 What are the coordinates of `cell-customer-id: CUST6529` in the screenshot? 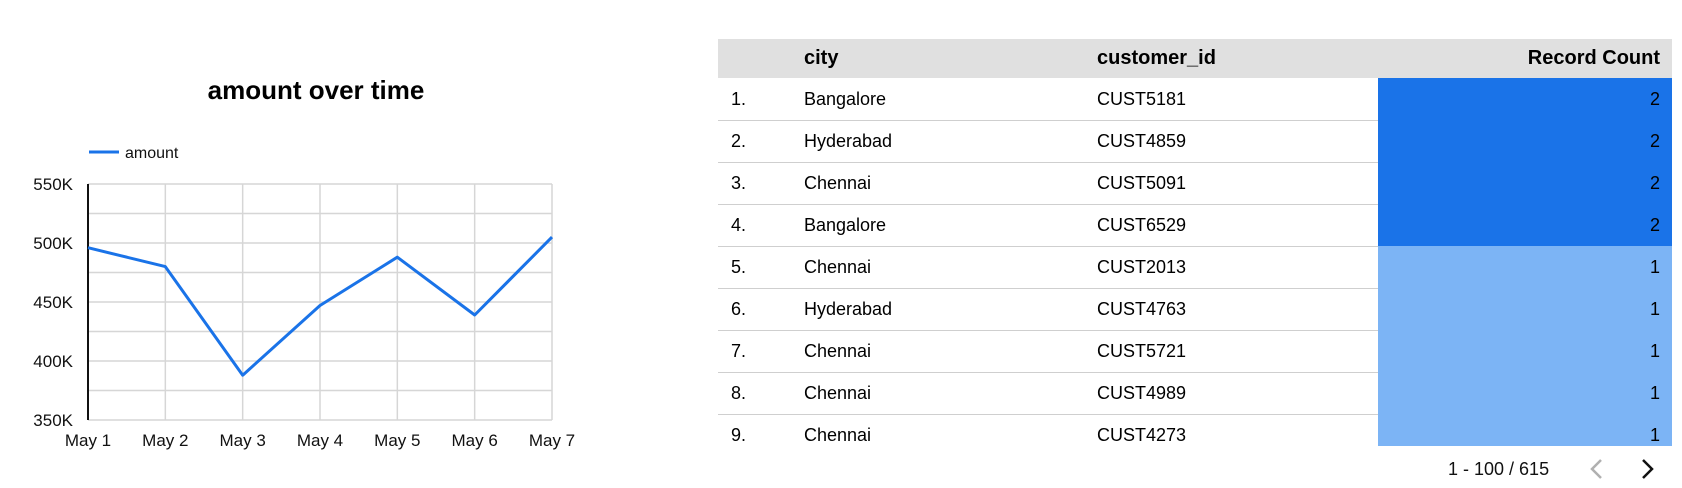 It's located at (1142, 225).